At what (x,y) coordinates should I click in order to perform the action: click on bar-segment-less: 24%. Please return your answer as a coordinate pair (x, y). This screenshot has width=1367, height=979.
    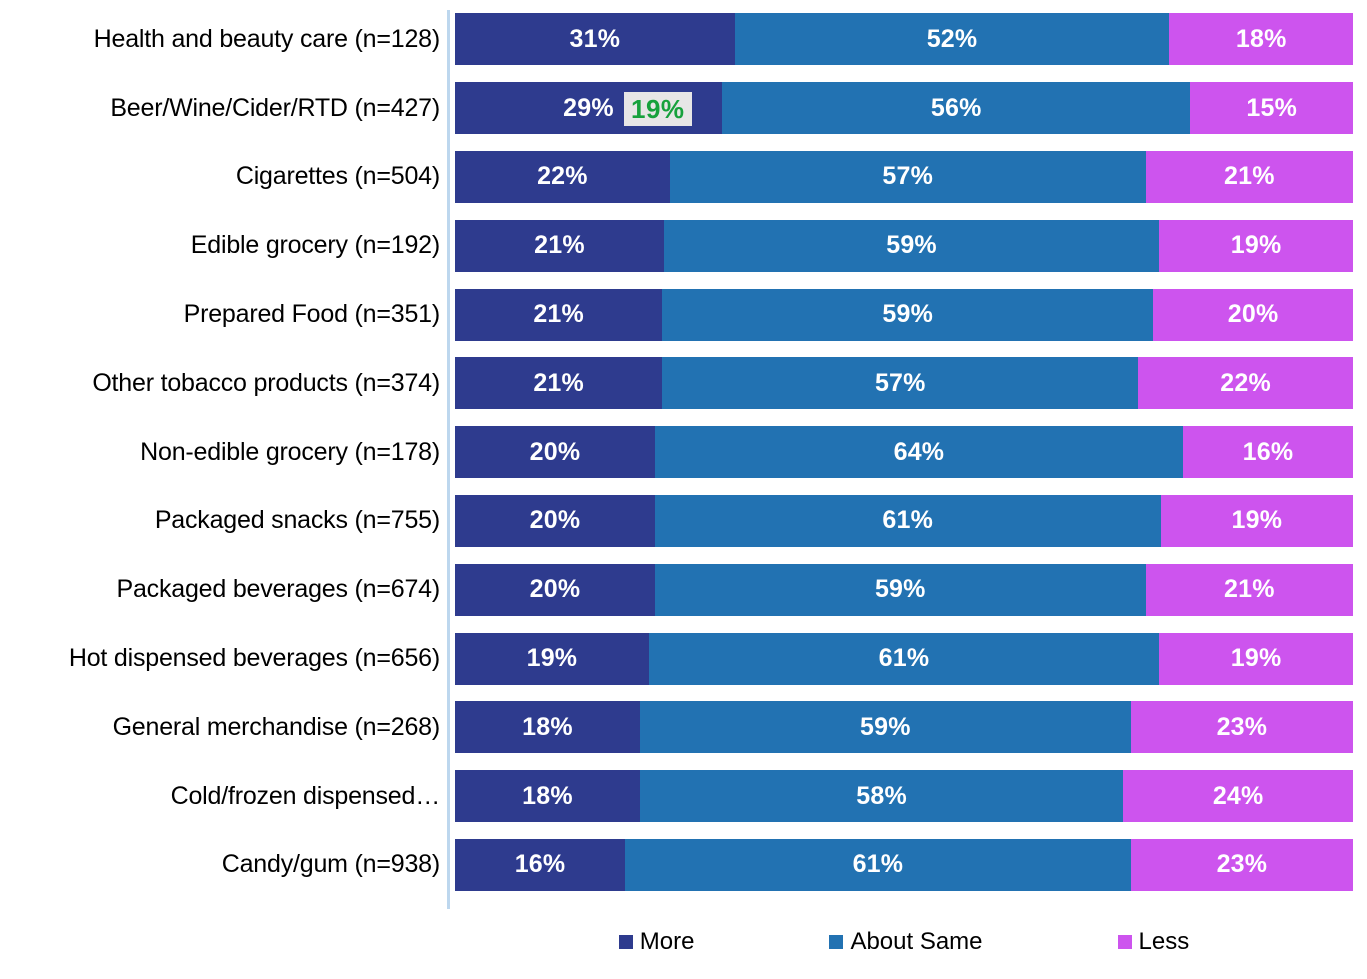
    Looking at the image, I should click on (1238, 796).